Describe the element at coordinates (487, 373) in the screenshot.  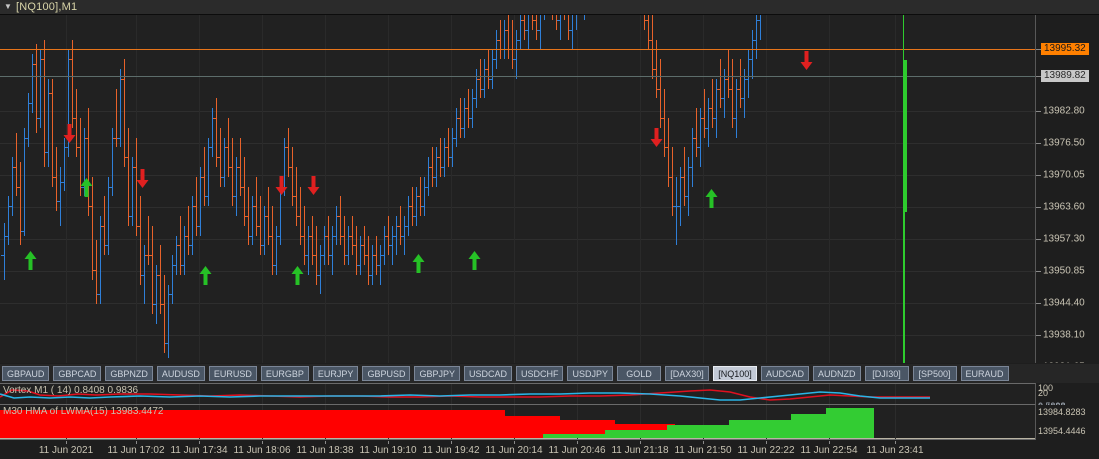
I see `symbol-tab-usdcad: USDCAD` at that location.